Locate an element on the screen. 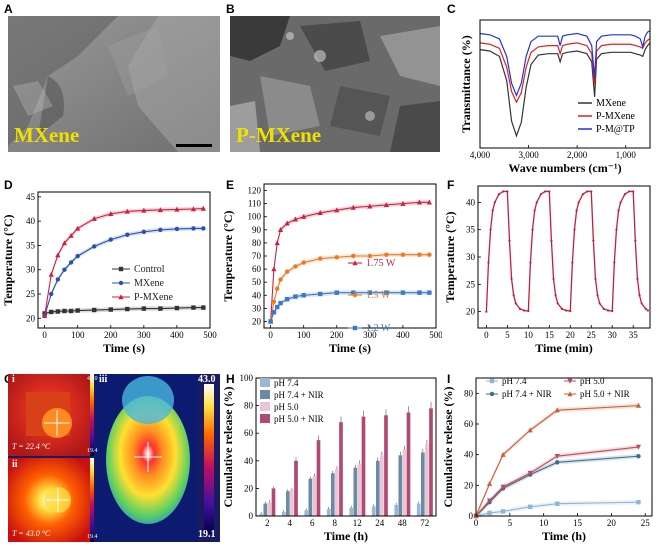  panel-label-f: F is located at coordinates (451, 185).